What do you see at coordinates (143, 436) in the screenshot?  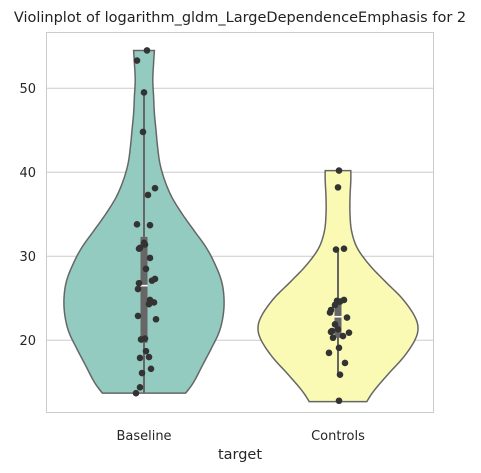 I see `x-tick-label-baseline: Baseline` at bounding box center [143, 436].